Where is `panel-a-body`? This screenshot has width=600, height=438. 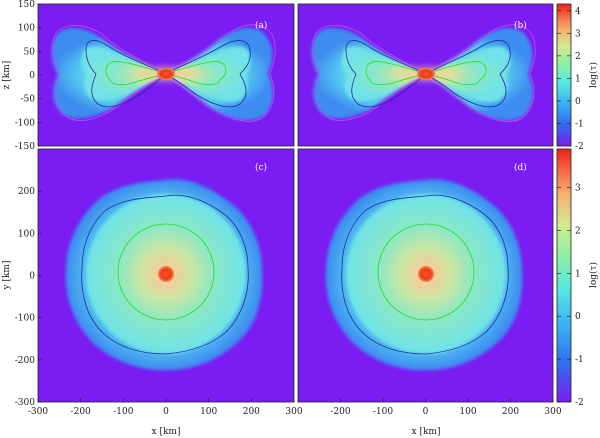
panel-a-body is located at coordinates (166, 74).